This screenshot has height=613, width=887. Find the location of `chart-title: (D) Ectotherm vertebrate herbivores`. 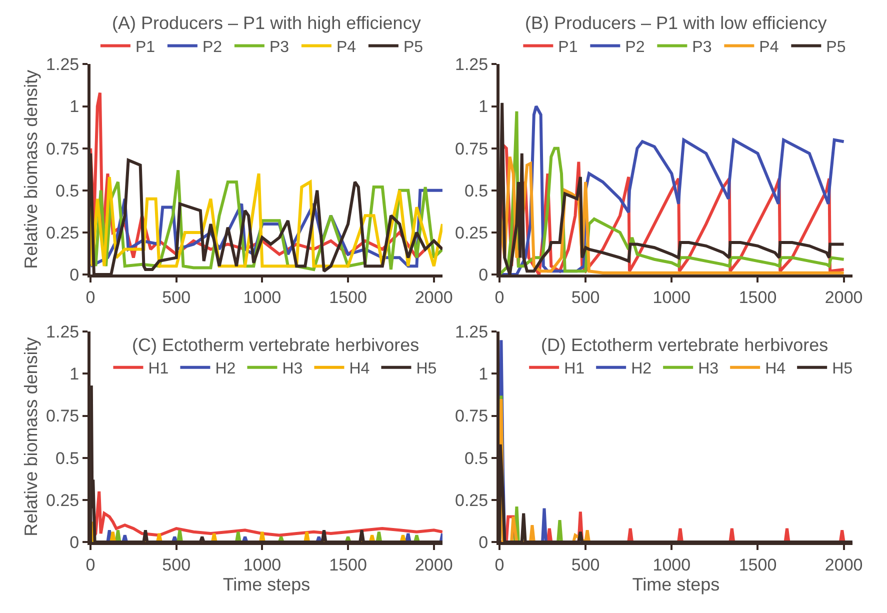

chart-title: (D) Ectotherm vertebrate herbivores is located at coordinates (684, 345).